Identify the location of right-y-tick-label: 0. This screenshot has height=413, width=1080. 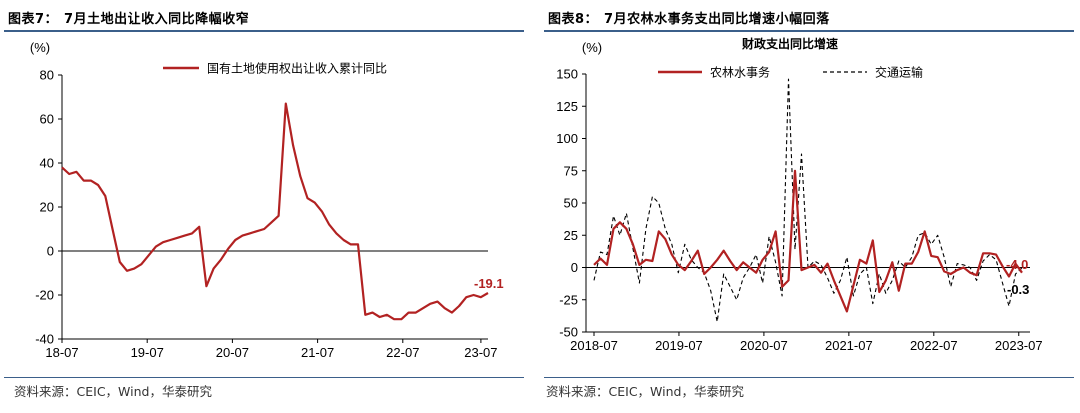
(574, 267).